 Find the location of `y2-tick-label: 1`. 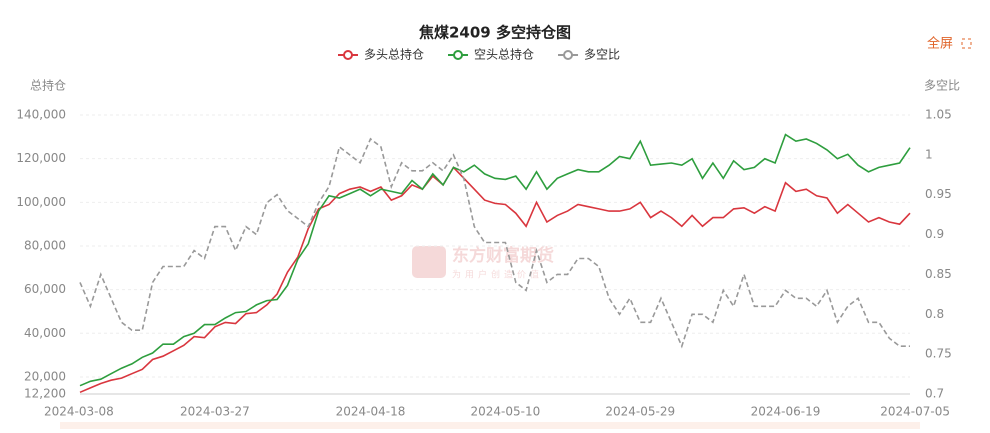

y2-tick-label: 1 is located at coordinates (929, 154).